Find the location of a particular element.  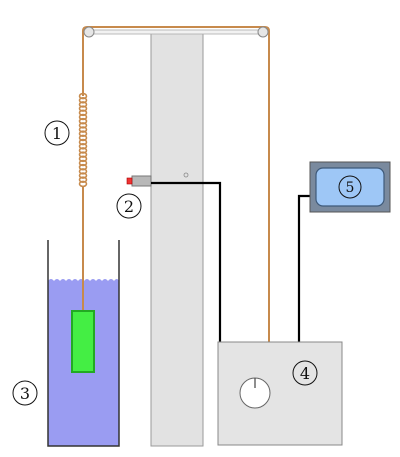

sensor-cable is located at coordinates (186, 262).